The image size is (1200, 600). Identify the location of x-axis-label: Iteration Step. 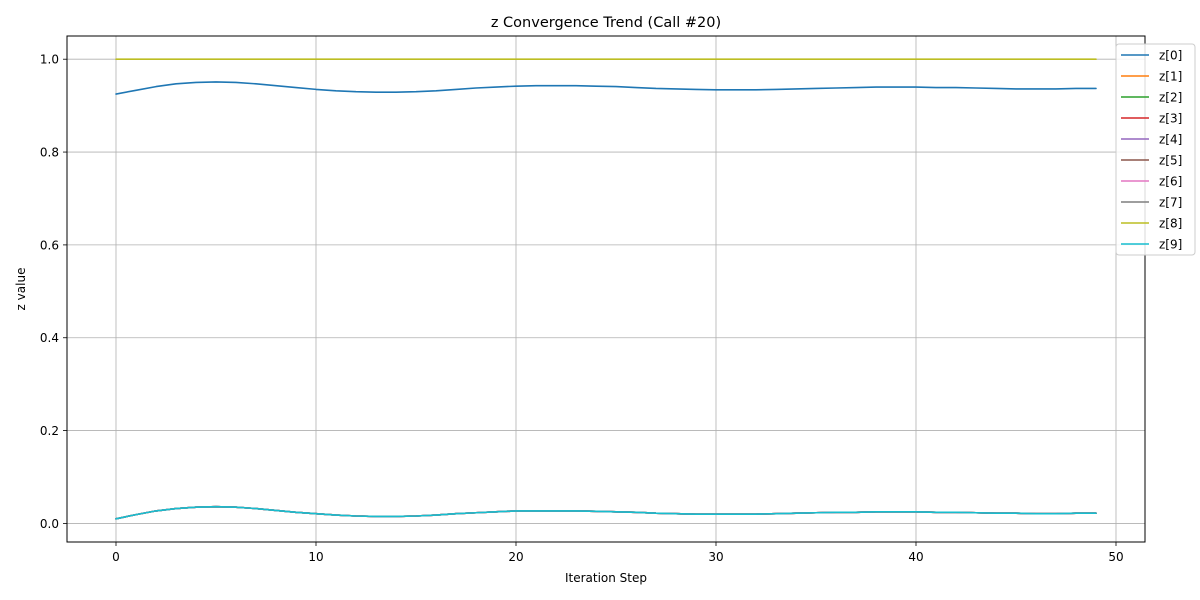
(606, 578).